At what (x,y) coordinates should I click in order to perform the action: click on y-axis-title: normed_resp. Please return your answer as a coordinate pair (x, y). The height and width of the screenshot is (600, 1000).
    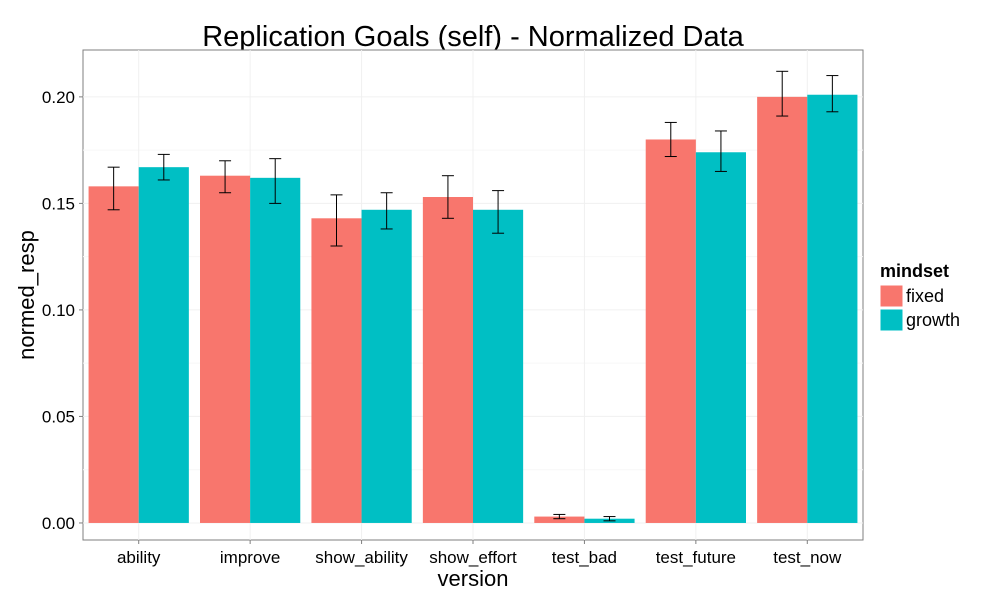
    Looking at the image, I should click on (26, 295).